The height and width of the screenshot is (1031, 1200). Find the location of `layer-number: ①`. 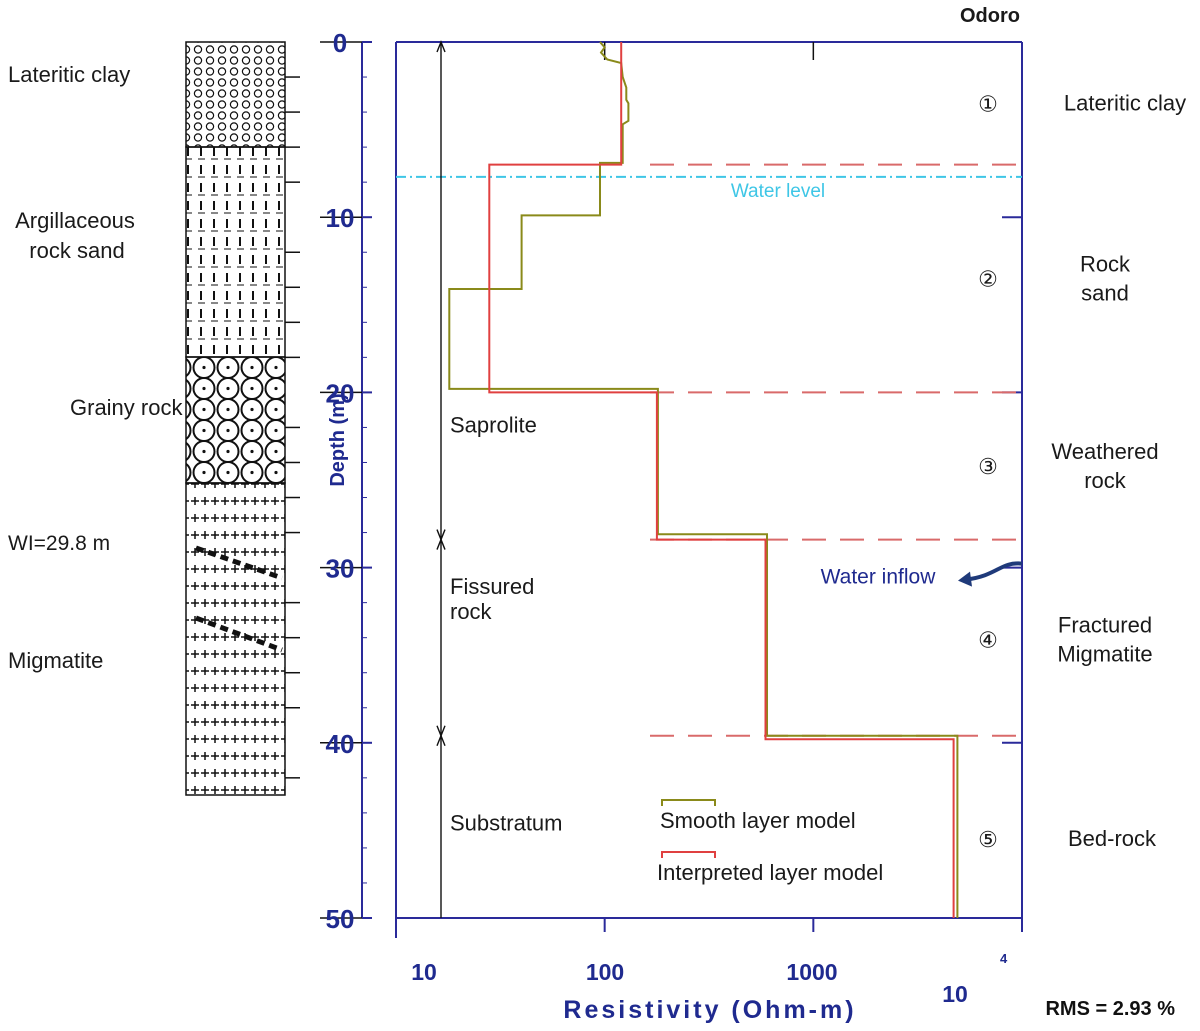

layer-number: ① is located at coordinates (988, 103).